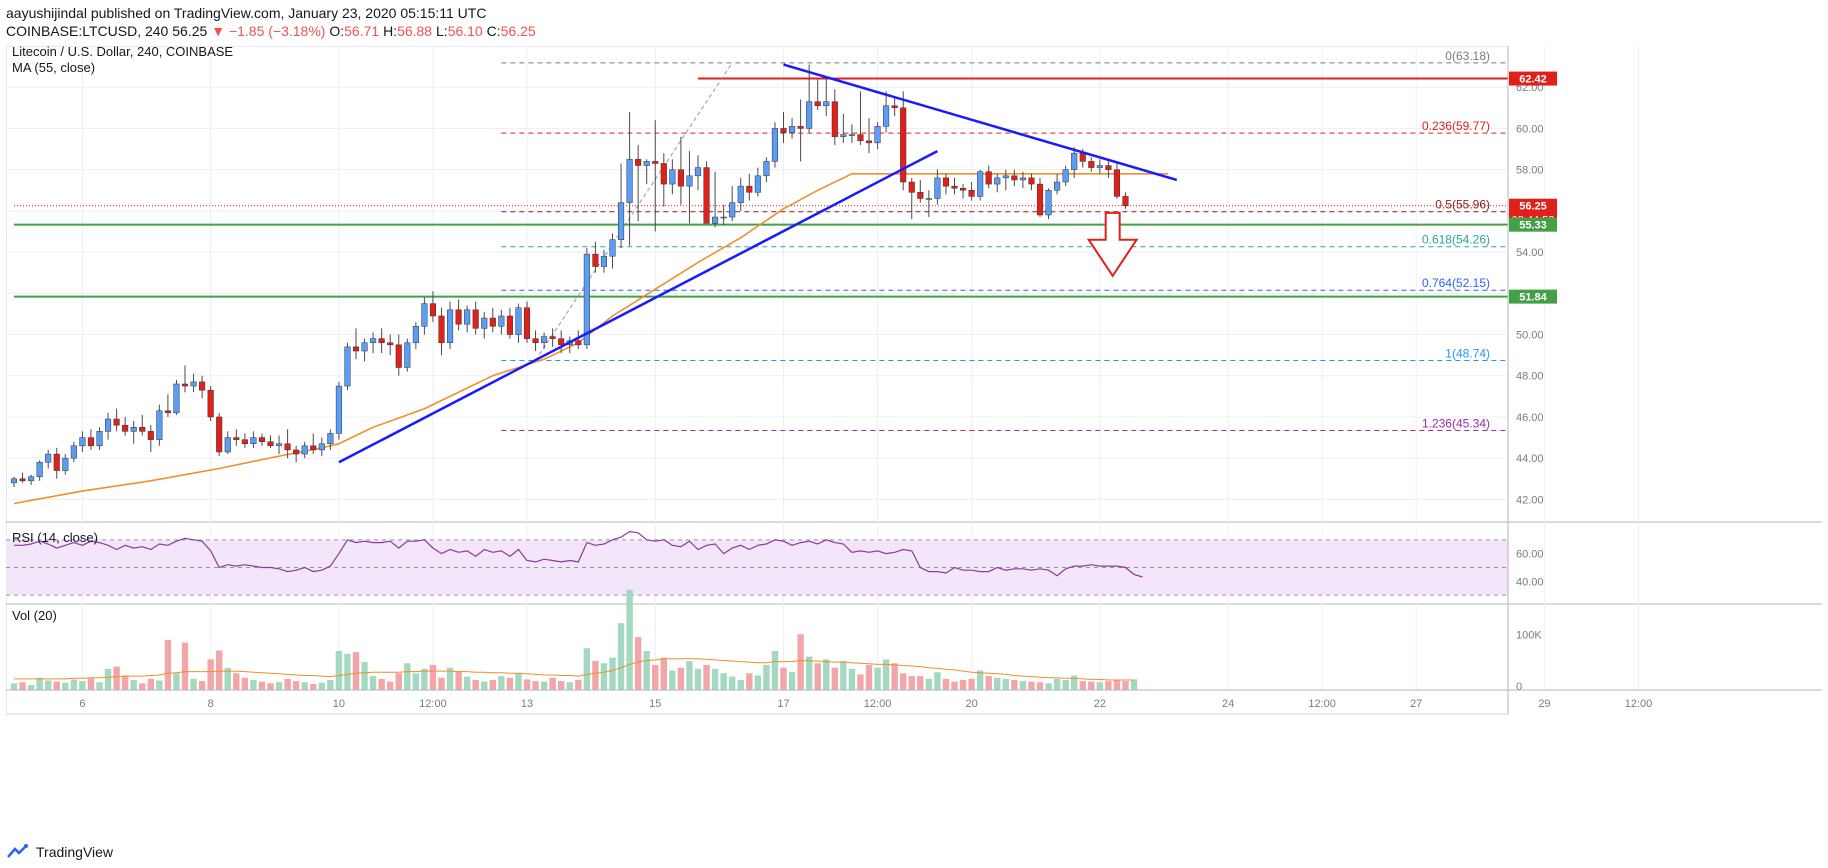 This screenshot has width=1828, height=868. What do you see at coordinates (1100, 704) in the screenshot?
I see `x-tick-label: 22` at bounding box center [1100, 704].